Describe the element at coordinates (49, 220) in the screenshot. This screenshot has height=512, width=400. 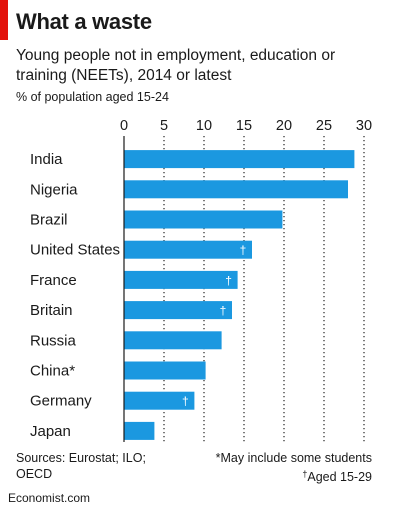
I see `category-label: Brazil` at that location.